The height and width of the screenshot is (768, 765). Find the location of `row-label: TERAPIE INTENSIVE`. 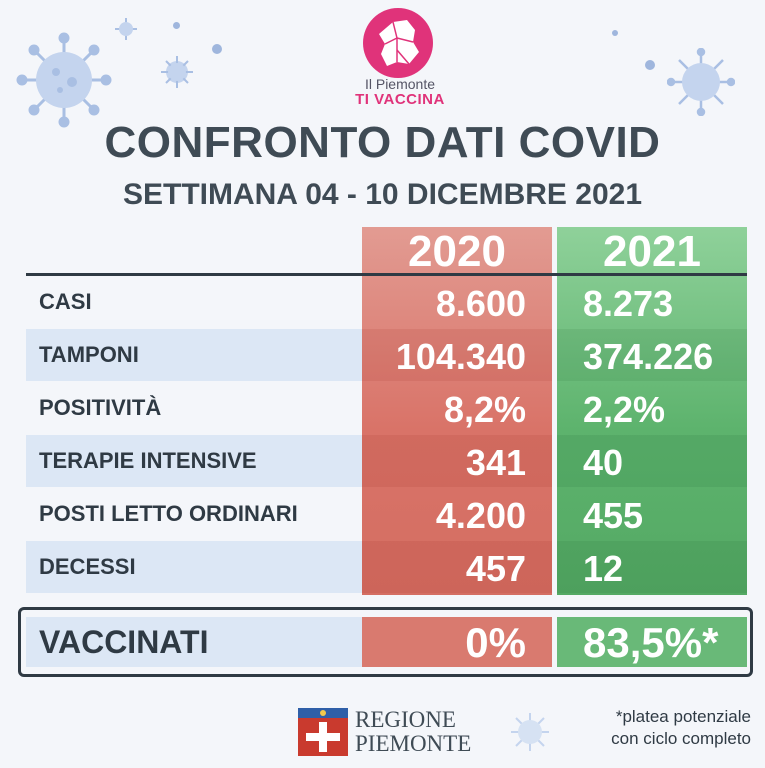

row-label: TERAPIE INTENSIVE is located at coordinates (148, 460).